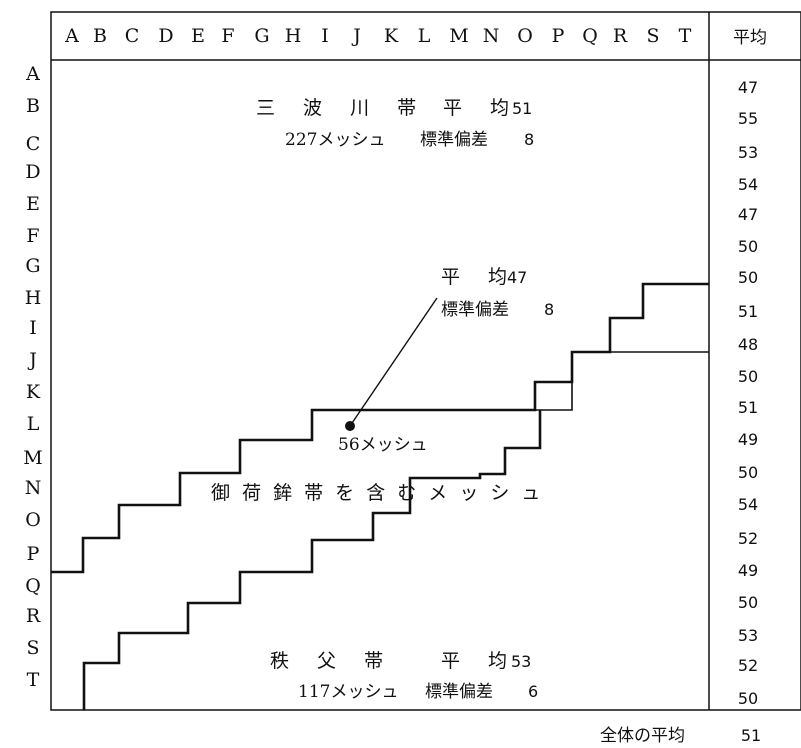 The width and height of the screenshot is (801, 748). I want to click on column-label-k: K, so click(391, 36).